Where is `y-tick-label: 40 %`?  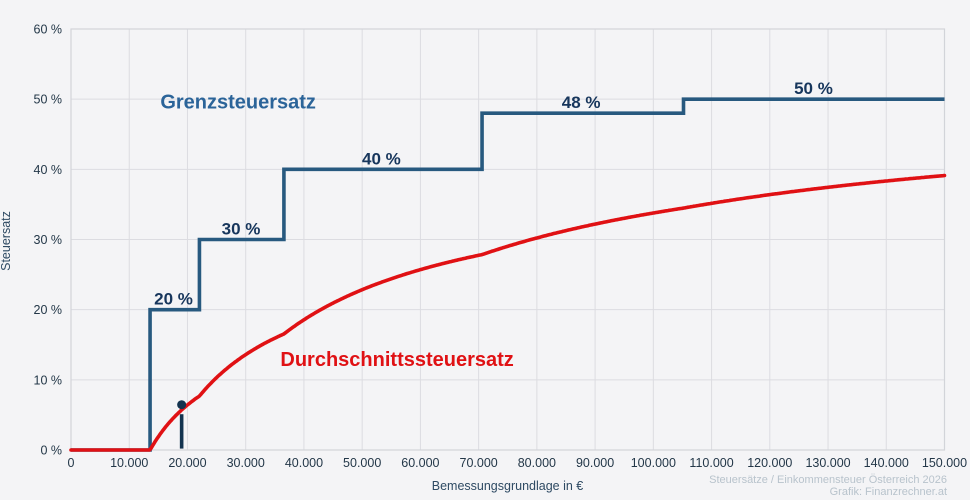 y-tick-label: 40 % is located at coordinates (48, 170).